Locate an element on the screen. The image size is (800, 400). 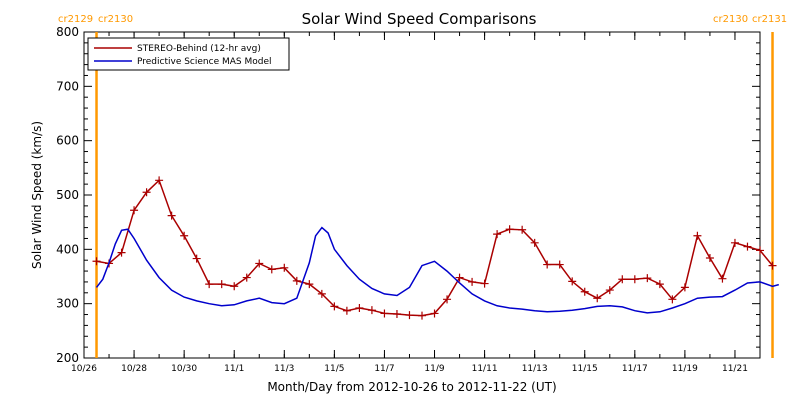
x-tick-label-11/15: 11/15 is located at coordinates (585, 369).